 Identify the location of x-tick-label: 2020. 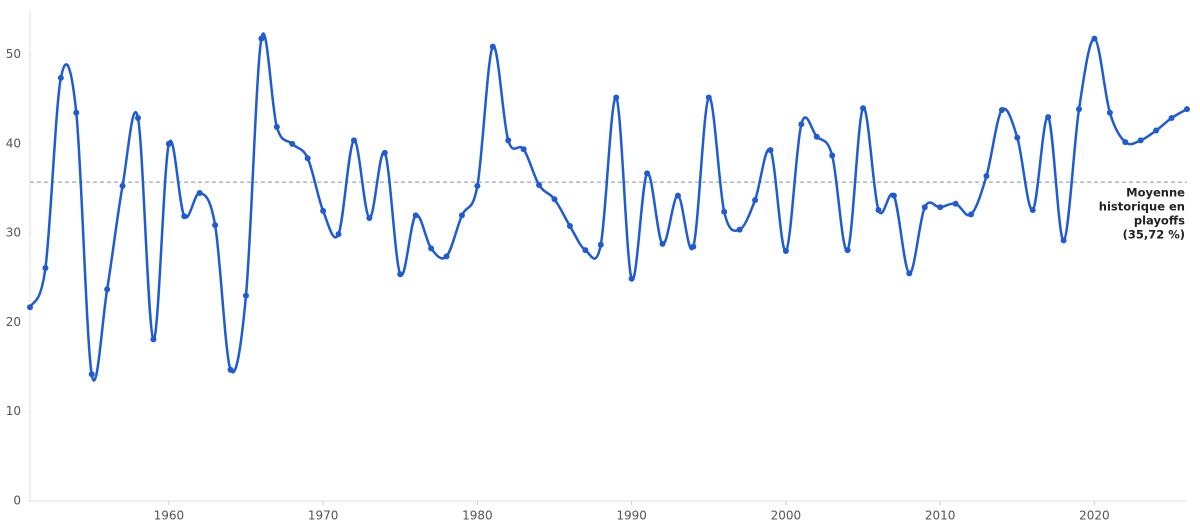
(1094, 516).